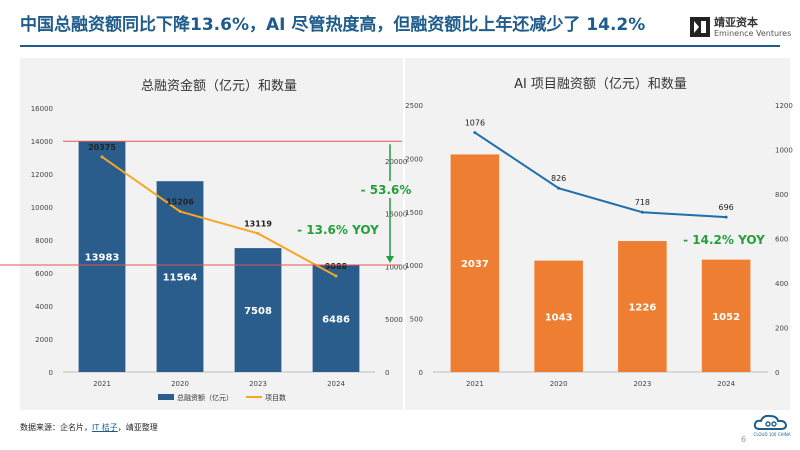 The image size is (800, 450). Describe the element at coordinates (414, 106) in the screenshot. I see `y-left-tick-label: 2500` at that location.